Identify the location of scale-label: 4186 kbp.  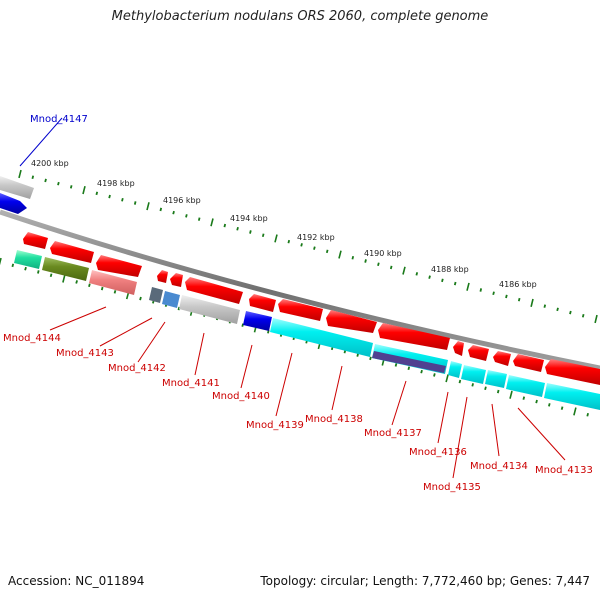
(518, 284).